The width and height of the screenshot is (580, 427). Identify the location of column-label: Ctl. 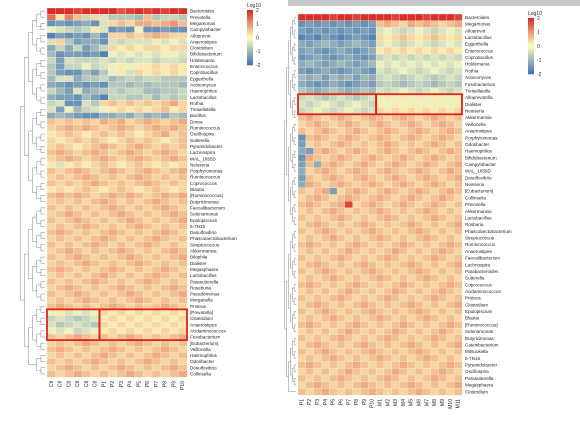
(69, 384).